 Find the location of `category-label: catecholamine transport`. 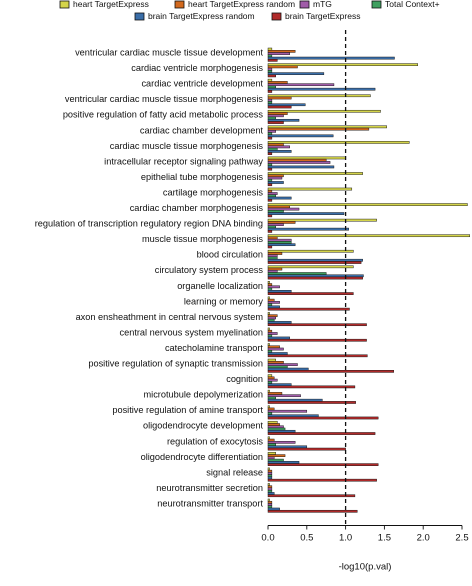

category-label: catecholamine transport is located at coordinates (214, 348).